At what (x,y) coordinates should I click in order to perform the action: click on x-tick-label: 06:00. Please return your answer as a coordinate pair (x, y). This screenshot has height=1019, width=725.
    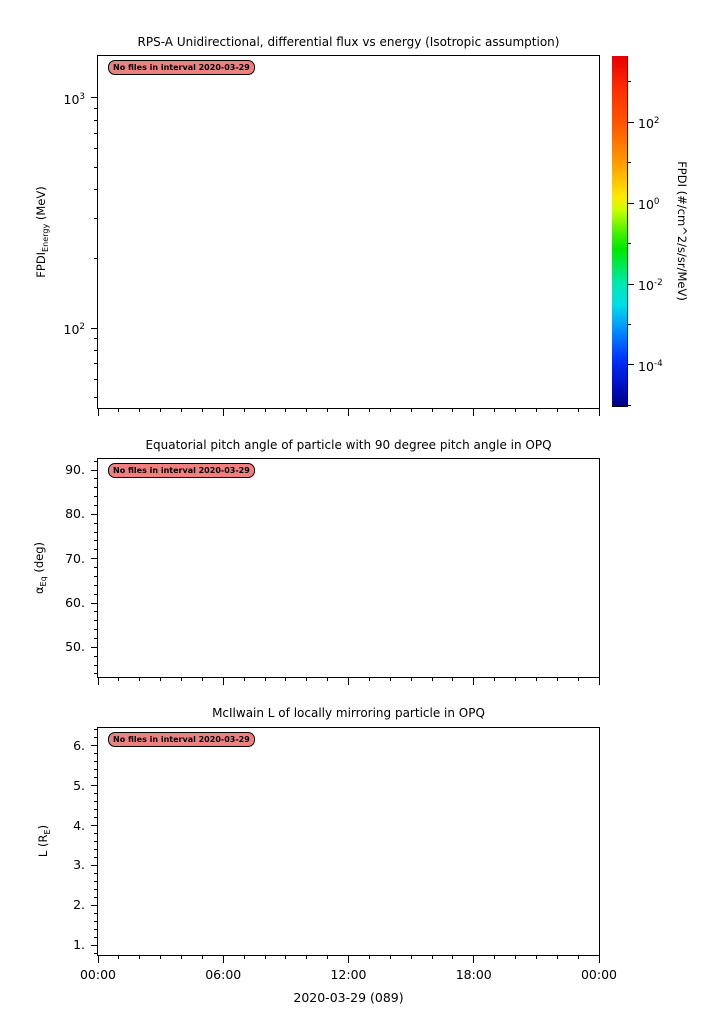
    Looking at the image, I should click on (223, 974).